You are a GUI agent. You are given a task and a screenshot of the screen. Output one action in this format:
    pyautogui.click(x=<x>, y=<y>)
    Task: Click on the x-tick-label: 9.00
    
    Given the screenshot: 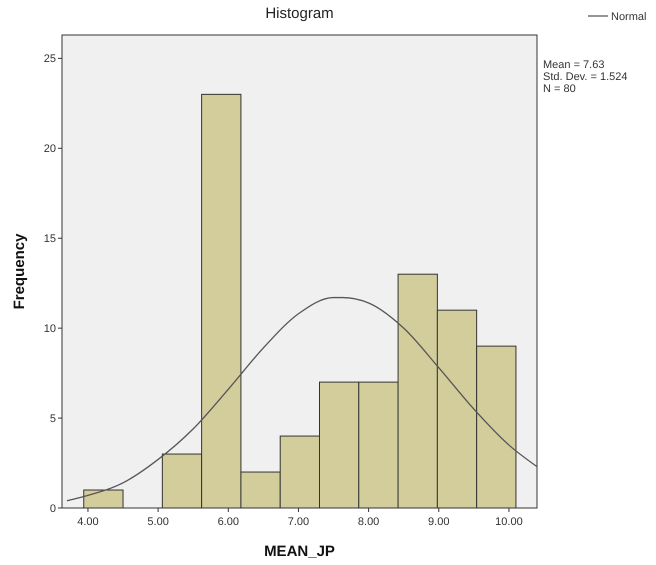 What is the action you would take?
    pyautogui.click(x=439, y=522)
    